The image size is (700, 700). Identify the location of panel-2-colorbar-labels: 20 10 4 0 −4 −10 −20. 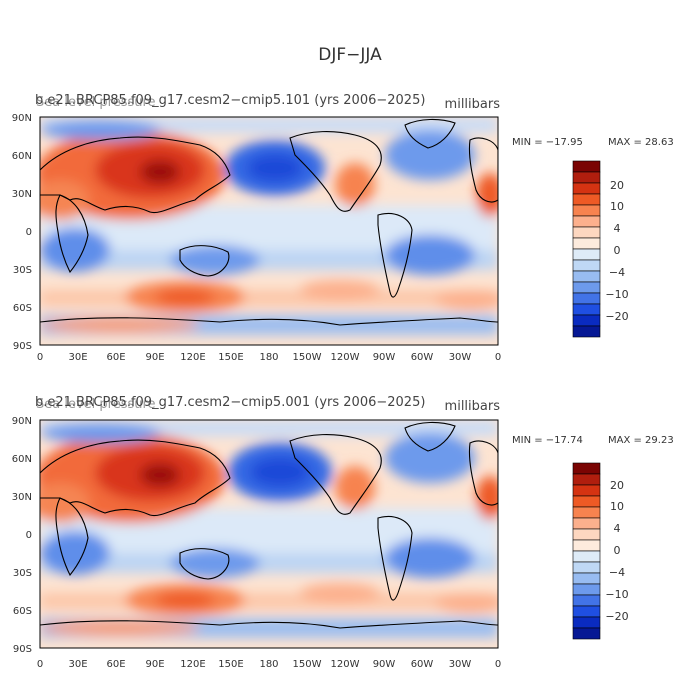
(616, 551).